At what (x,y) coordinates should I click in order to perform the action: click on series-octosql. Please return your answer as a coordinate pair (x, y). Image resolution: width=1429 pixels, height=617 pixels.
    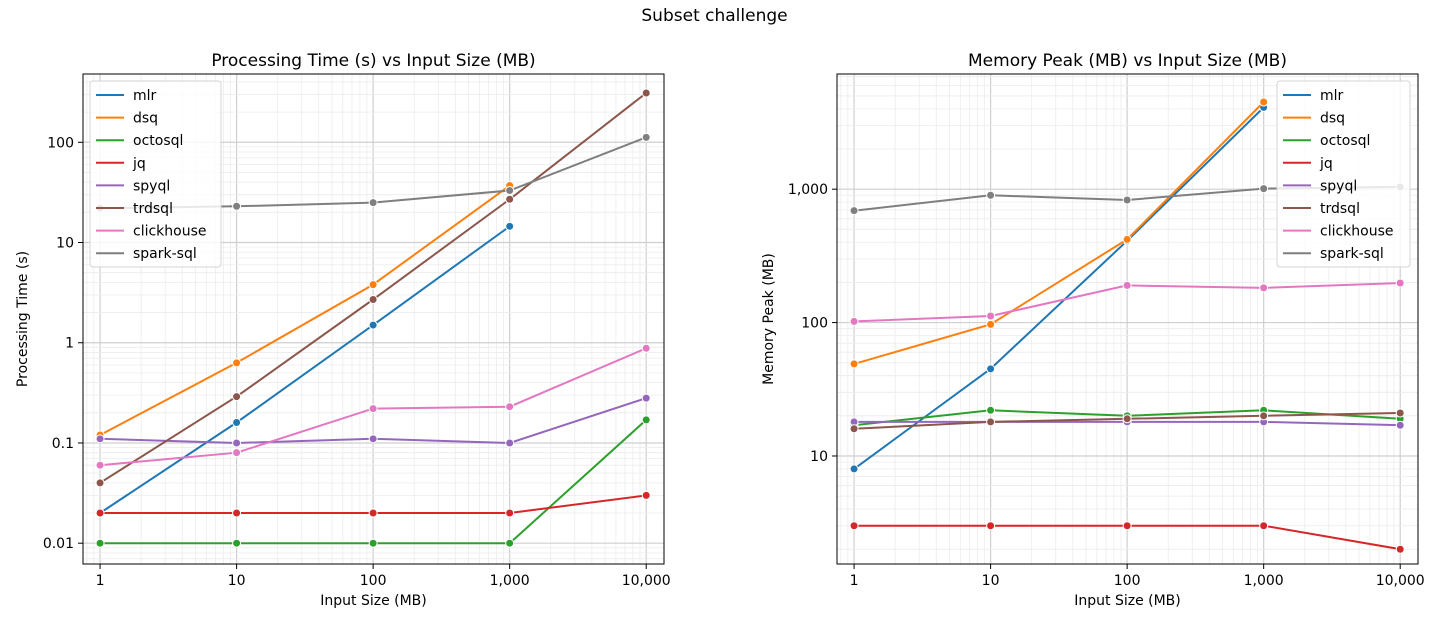
    Looking at the image, I should click on (373, 481).